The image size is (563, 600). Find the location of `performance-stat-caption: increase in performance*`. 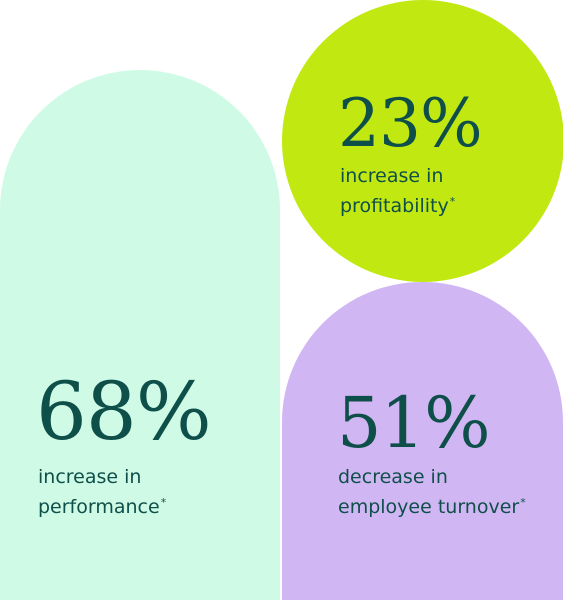

performance-stat-caption: increase in performance* is located at coordinates (102, 492).